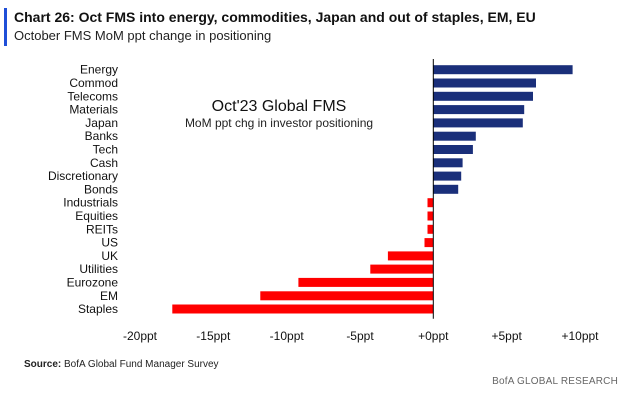 The width and height of the screenshot is (628, 400). I want to click on category-label: Banks, so click(101, 136).